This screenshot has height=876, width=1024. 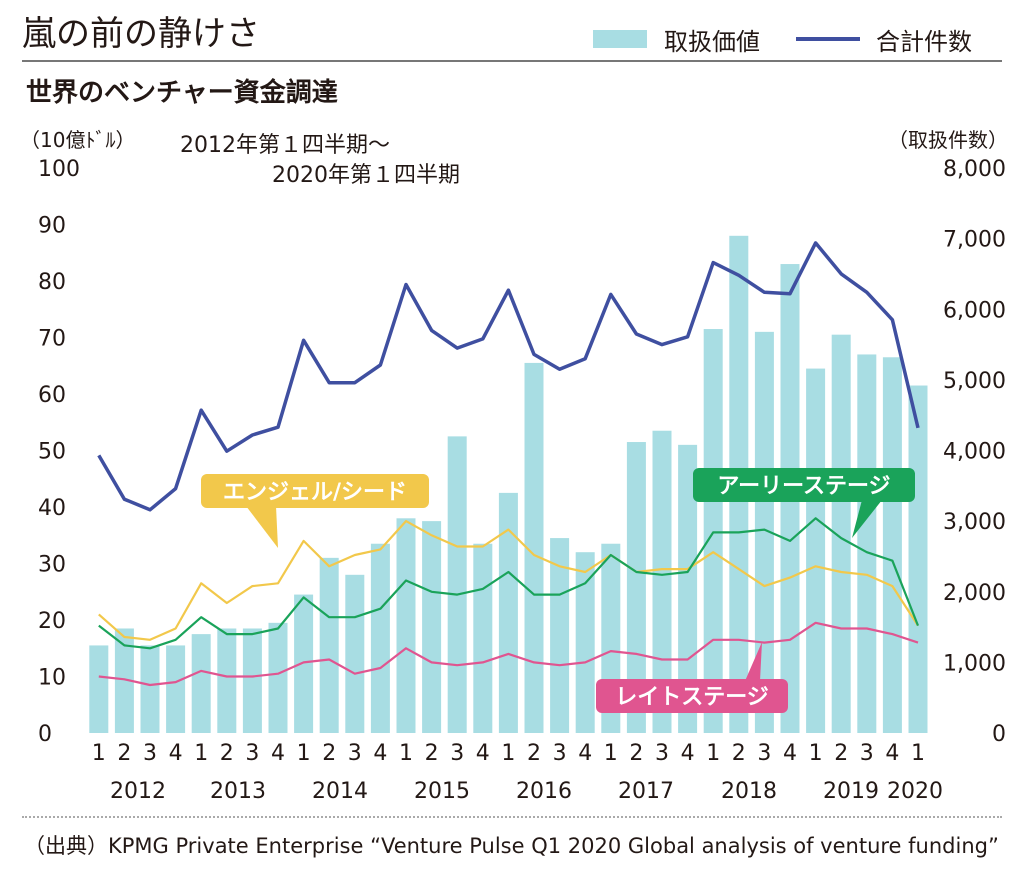 I want to click on x-axis-year-label: 2019, so click(x=851, y=791).